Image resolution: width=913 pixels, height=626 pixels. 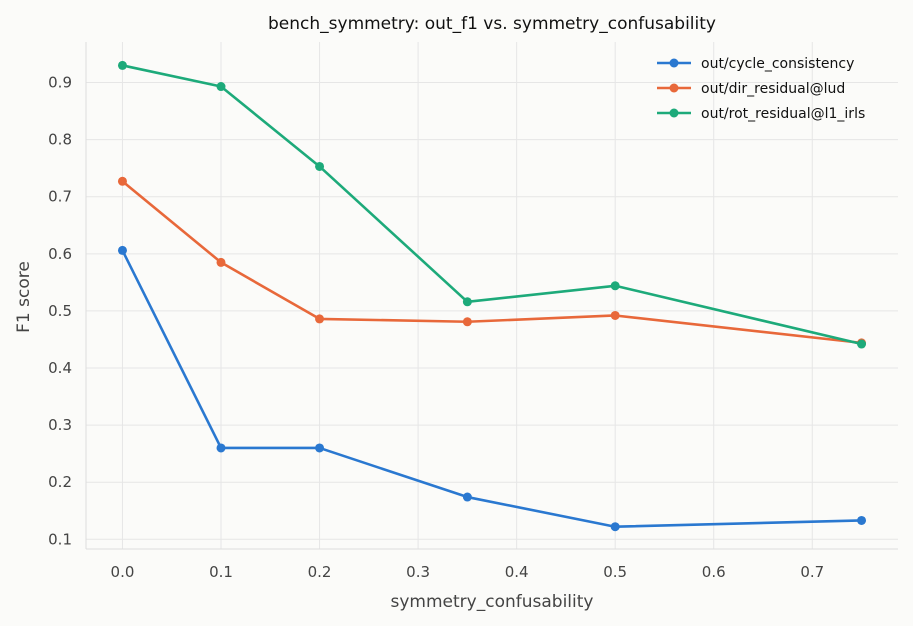 What do you see at coordinates (60, 140) in the screenshot?
I see `y-tick-label: 0.8` at bounding box center [60, 140].